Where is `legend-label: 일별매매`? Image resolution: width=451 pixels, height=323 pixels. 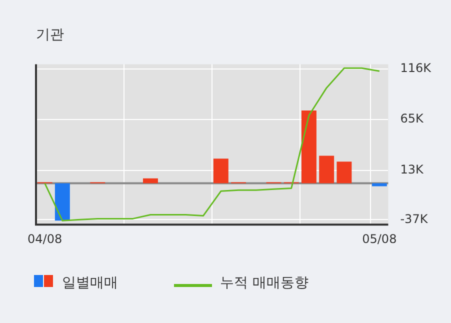
legend-label: 일별매매 is located at coordinates (90, 283).